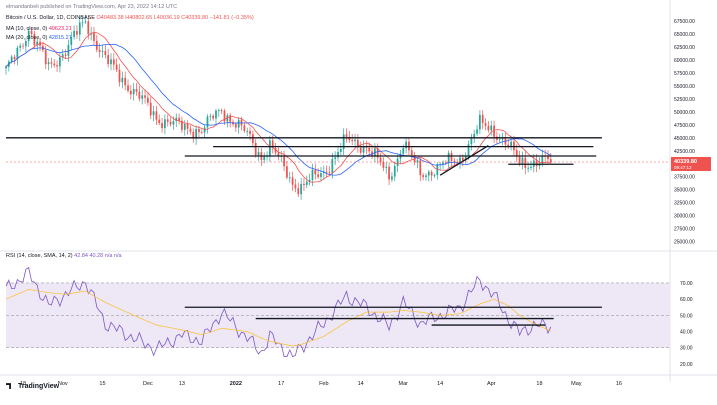  What do you see at coordinates (684, 178) in the screenshot?
I see `price-axis-tick: 37500.00` at bounding box center [684, 178].